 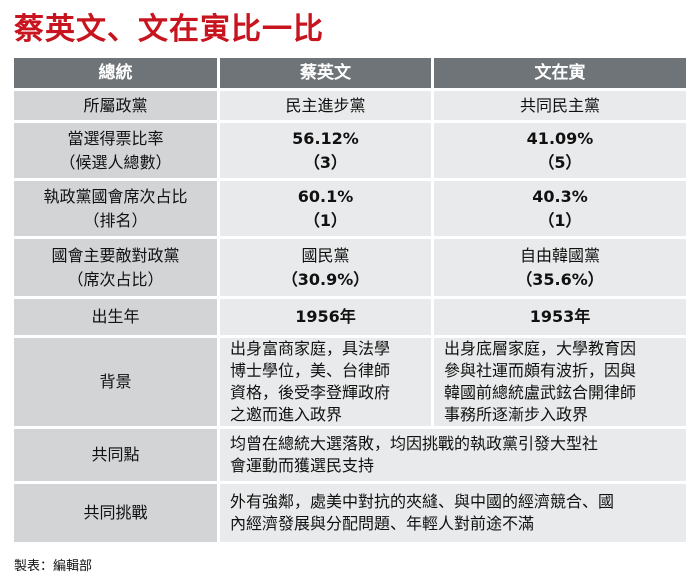 What do you see at coordinates (422, 501) in the screenshot?
I see `common-challenges-line: 外有強鄰，處美中對抗的夾縫、與中國的經濟競合、國` at bounding box center [422, 501].